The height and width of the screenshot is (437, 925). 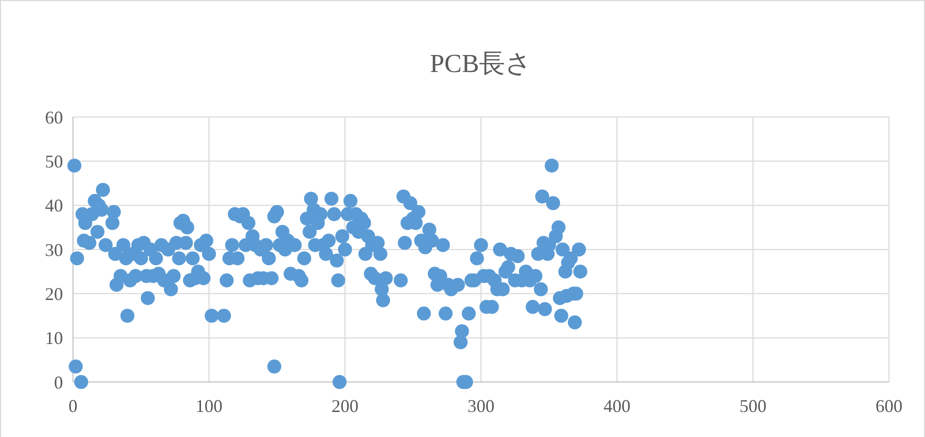 I want to click on x-tick-label: 300, so click(x=481, y=406).